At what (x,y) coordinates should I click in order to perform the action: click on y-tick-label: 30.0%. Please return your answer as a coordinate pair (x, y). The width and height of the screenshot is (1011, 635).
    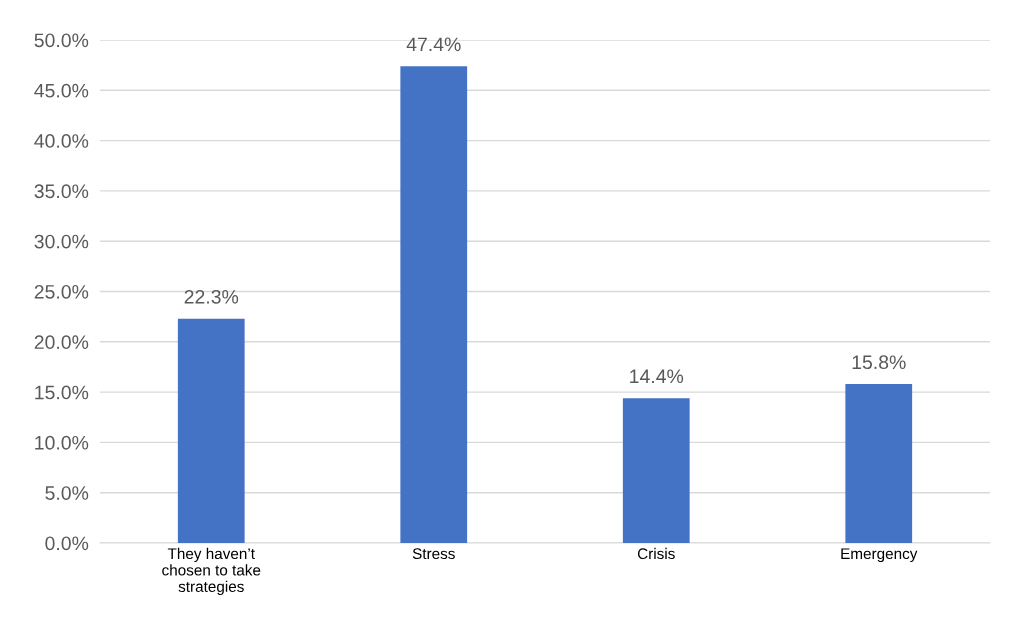
    Looking at the image, I should click on (61, 241).